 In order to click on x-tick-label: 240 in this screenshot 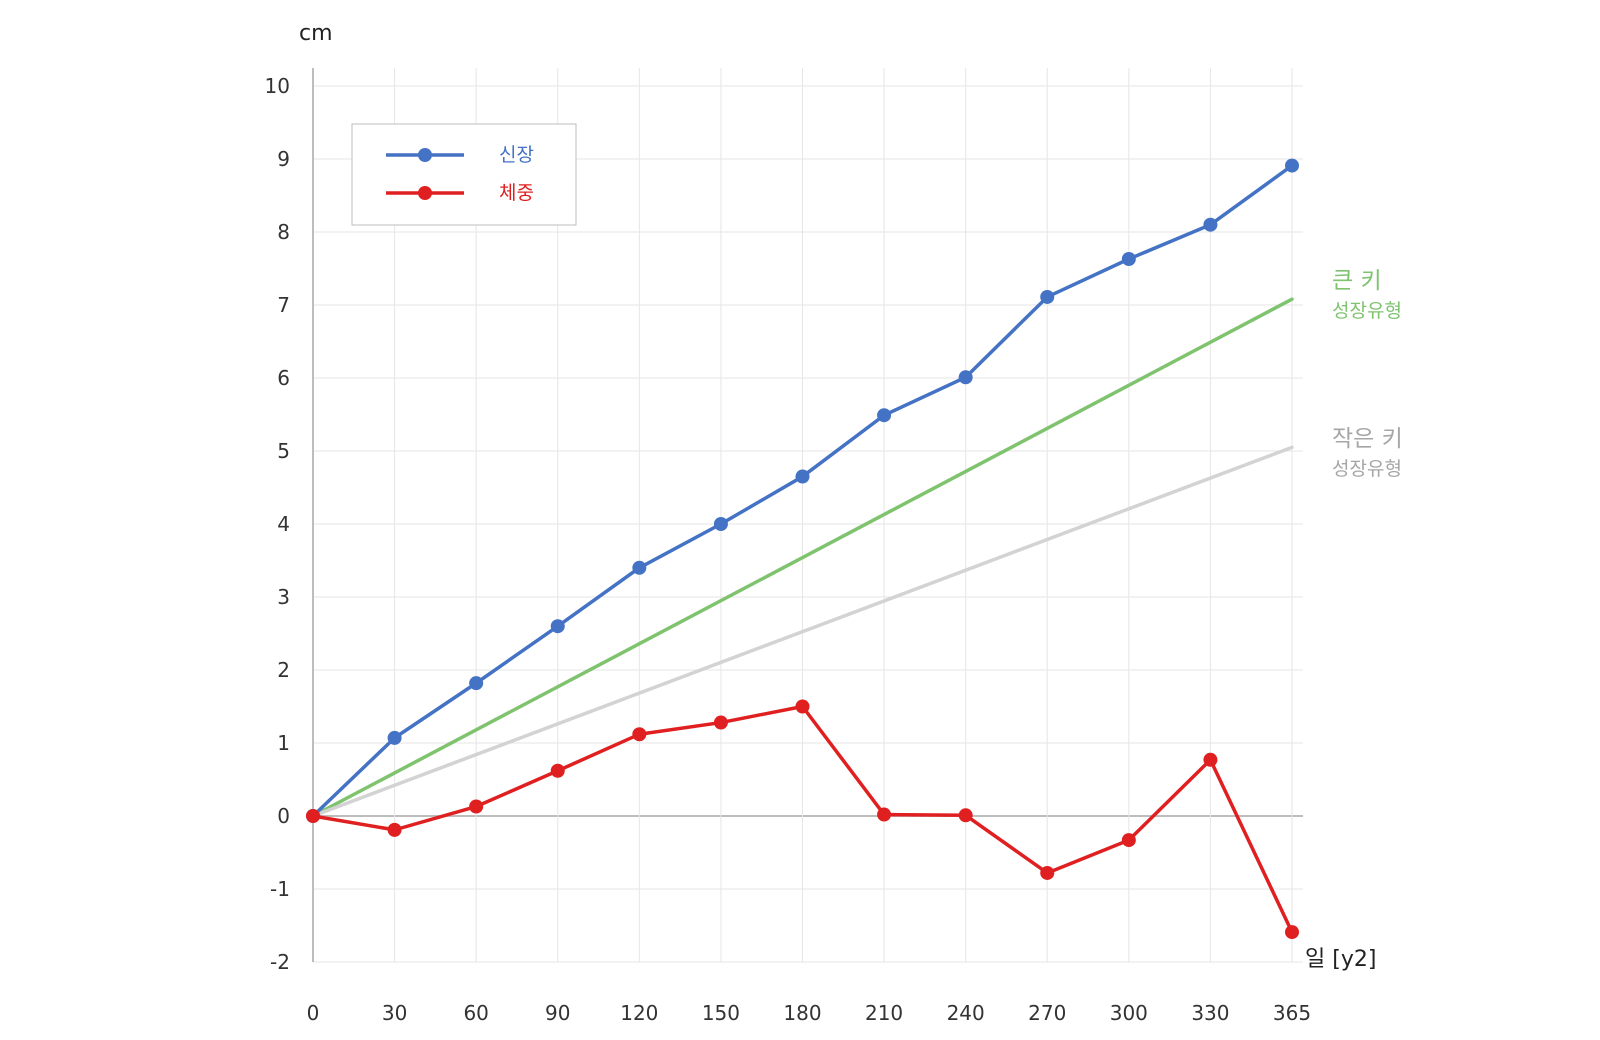, I will do `click(966, 1013)`.